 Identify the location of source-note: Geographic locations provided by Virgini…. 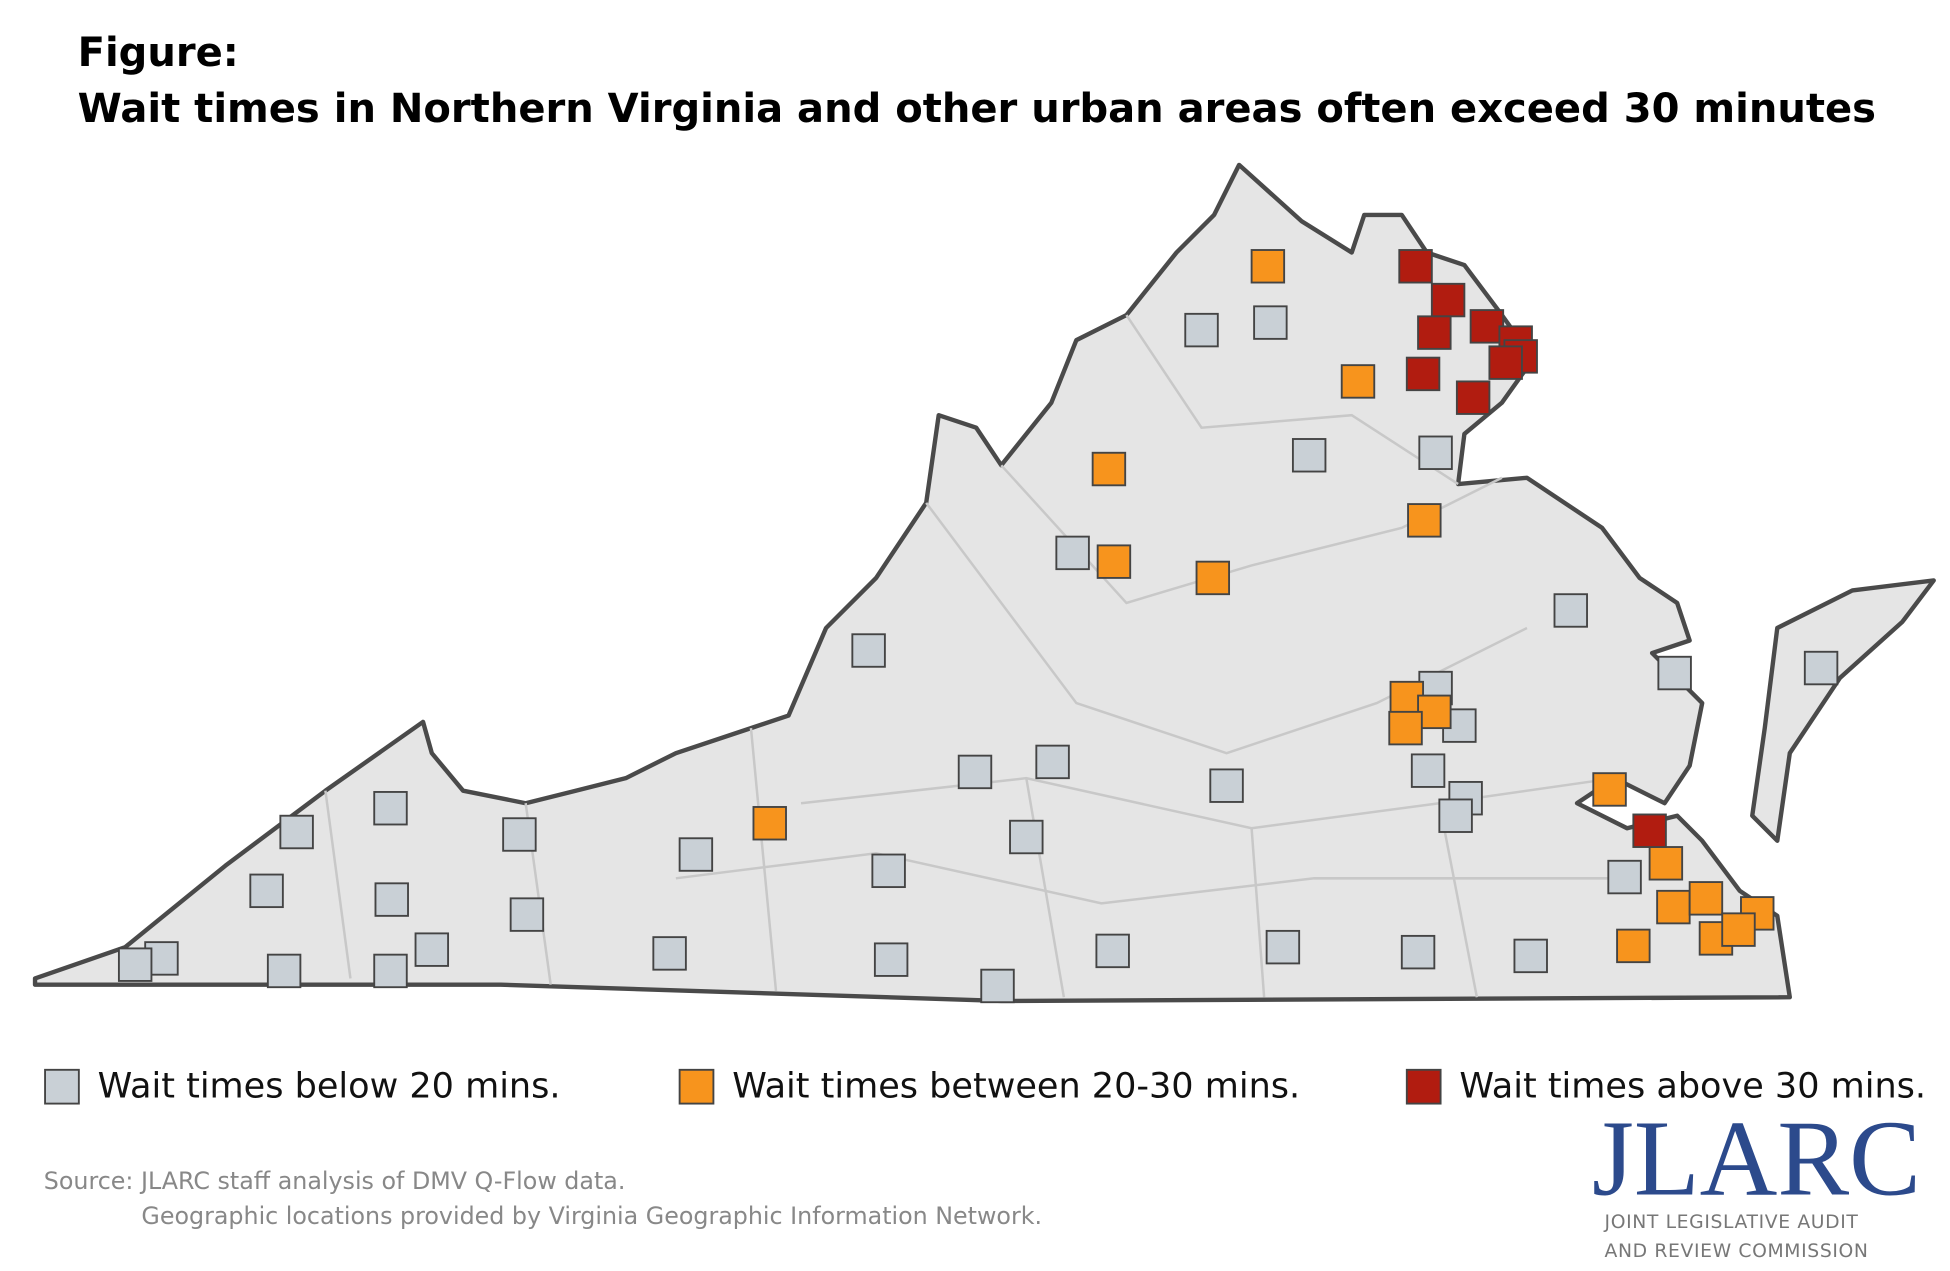
(591, 1216).